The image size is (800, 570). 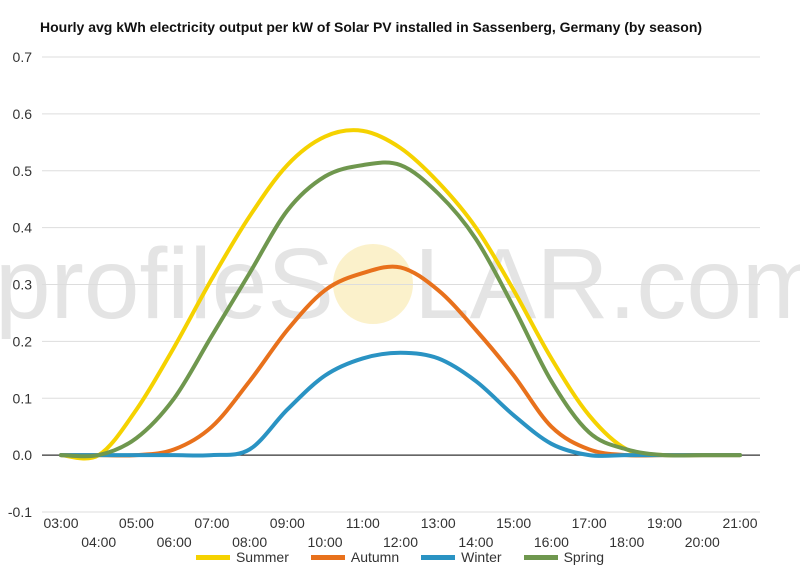 What do you see at coordinates (262, 557) in the screenshot?
I see `legend-label: Summer` at bounding box center [262, 557].